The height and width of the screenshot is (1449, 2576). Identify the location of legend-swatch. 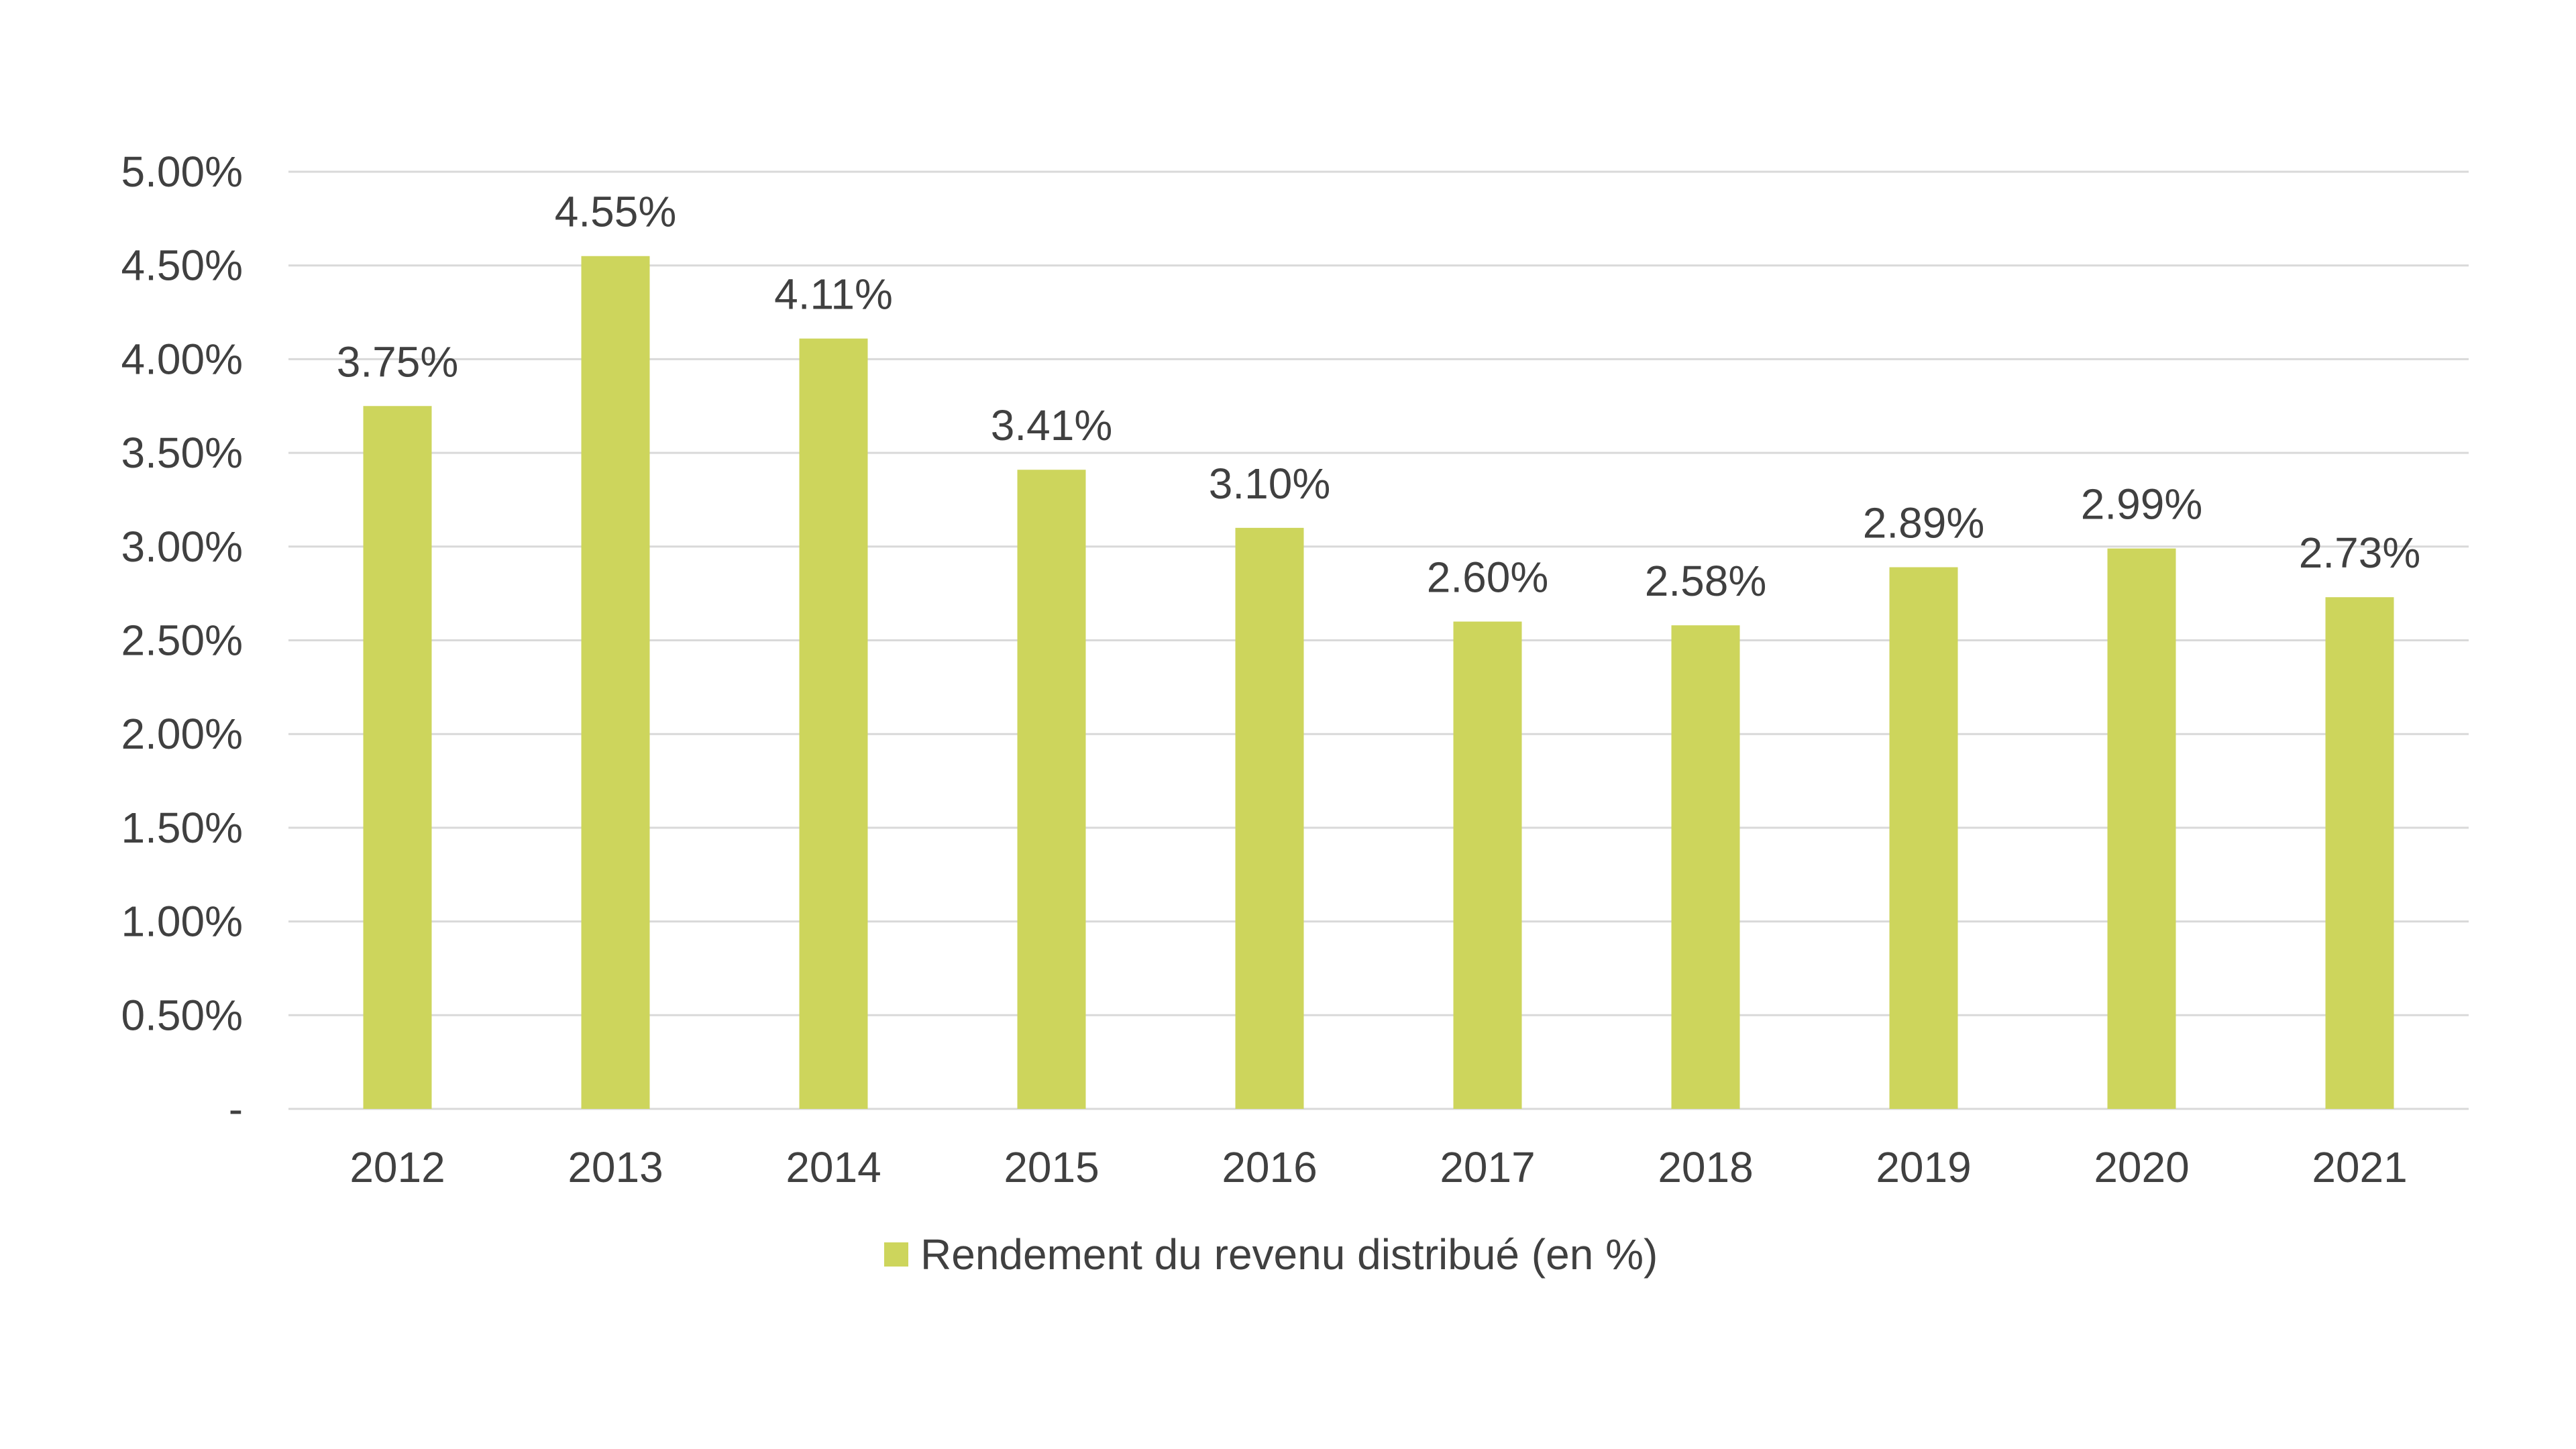
(896, 1254).